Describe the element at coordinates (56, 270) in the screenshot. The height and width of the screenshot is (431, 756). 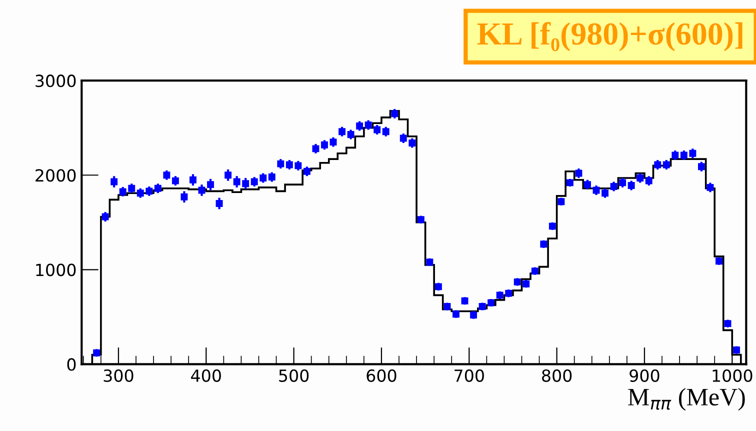
I see `y-tick-label: 1000` at that location.